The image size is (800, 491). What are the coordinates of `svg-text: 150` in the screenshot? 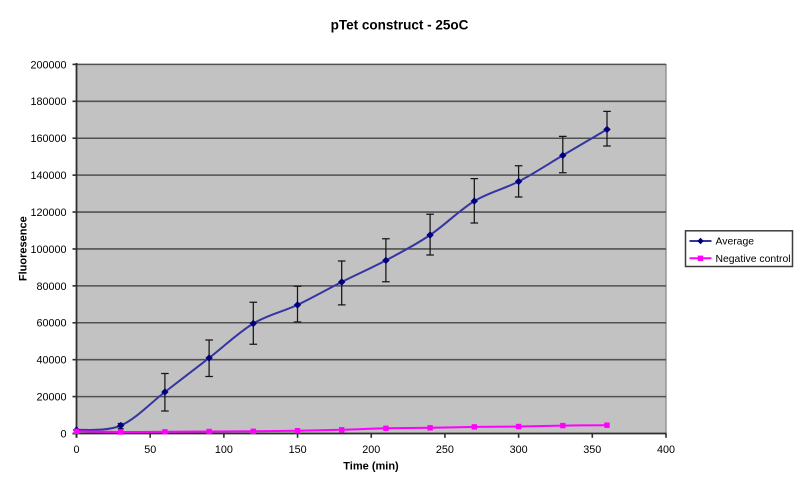 It's located at (298, 450).